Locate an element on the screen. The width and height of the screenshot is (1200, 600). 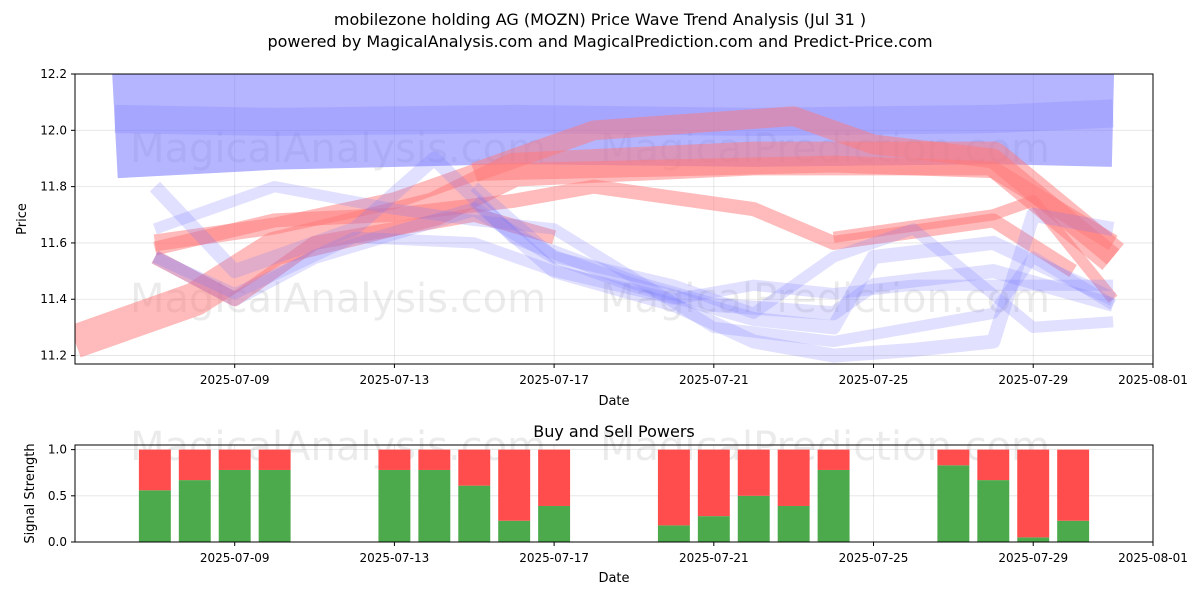
bar-y-axis-label: Signal Strength is located at coordinates (30, 493).